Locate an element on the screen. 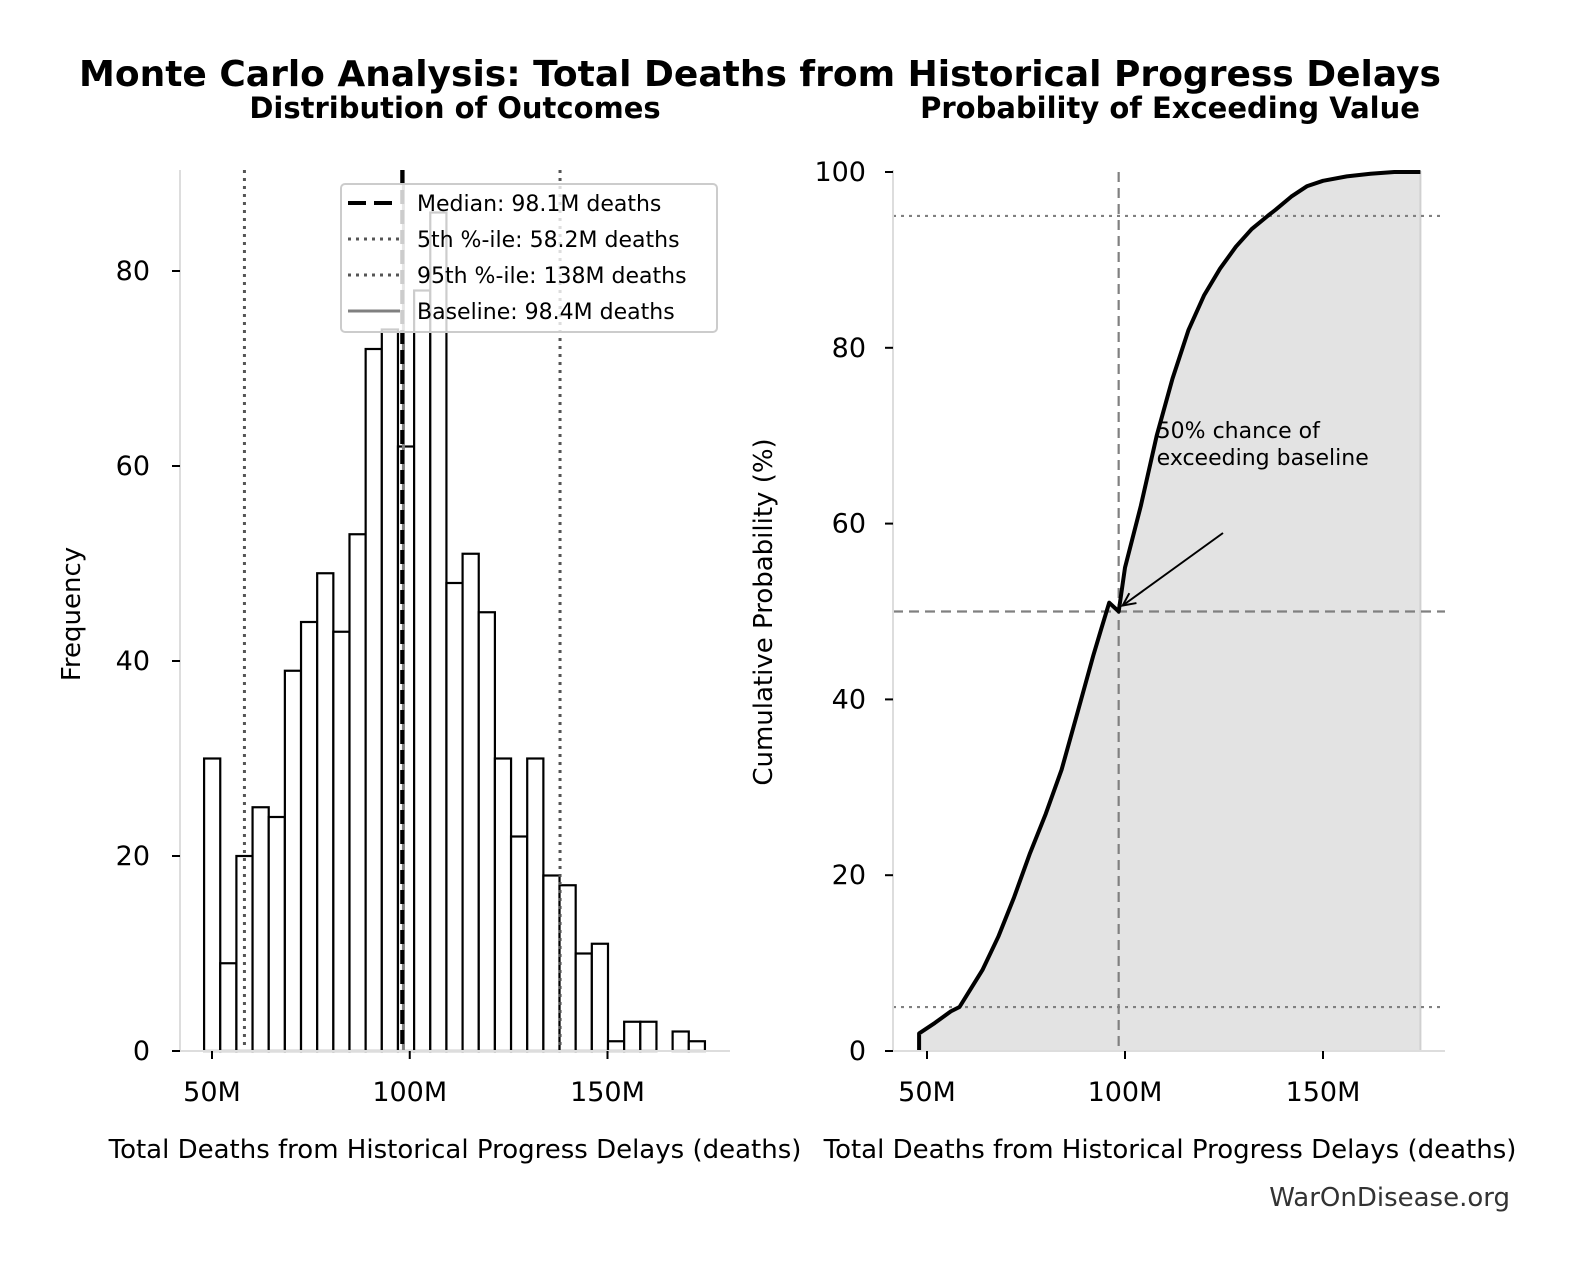  watermark: WarOnDisease.org is located at coordinates (1389, 1198).